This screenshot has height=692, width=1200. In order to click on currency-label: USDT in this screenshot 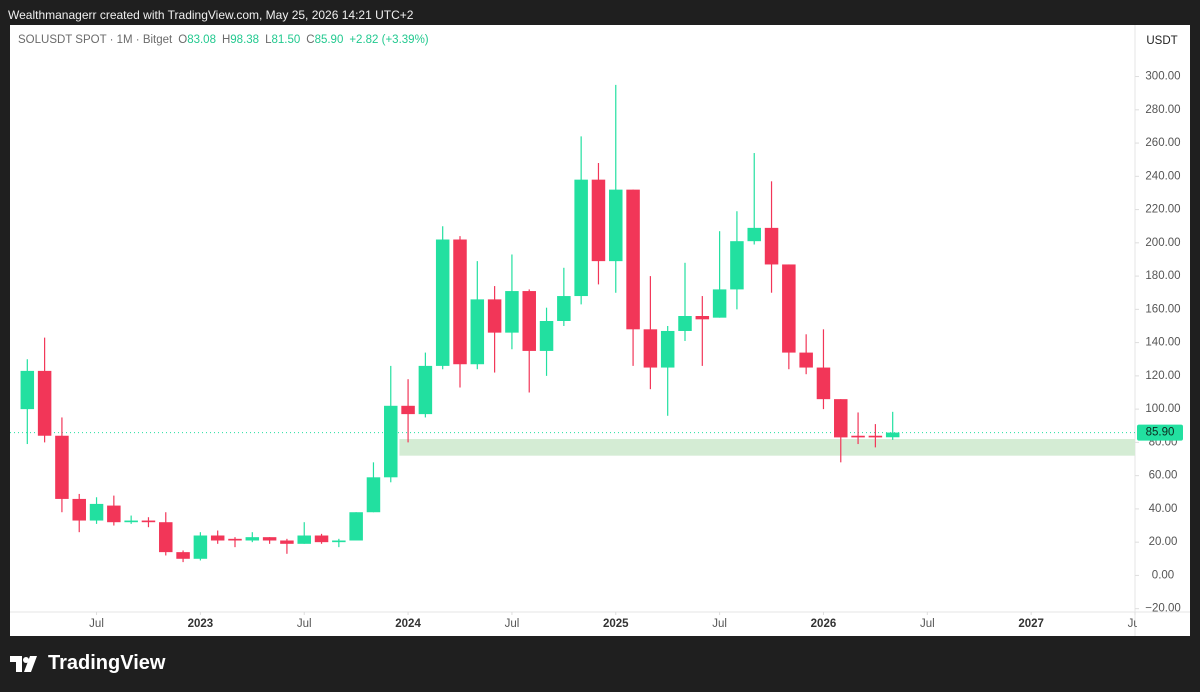, I will do `click(1161, 41)`.